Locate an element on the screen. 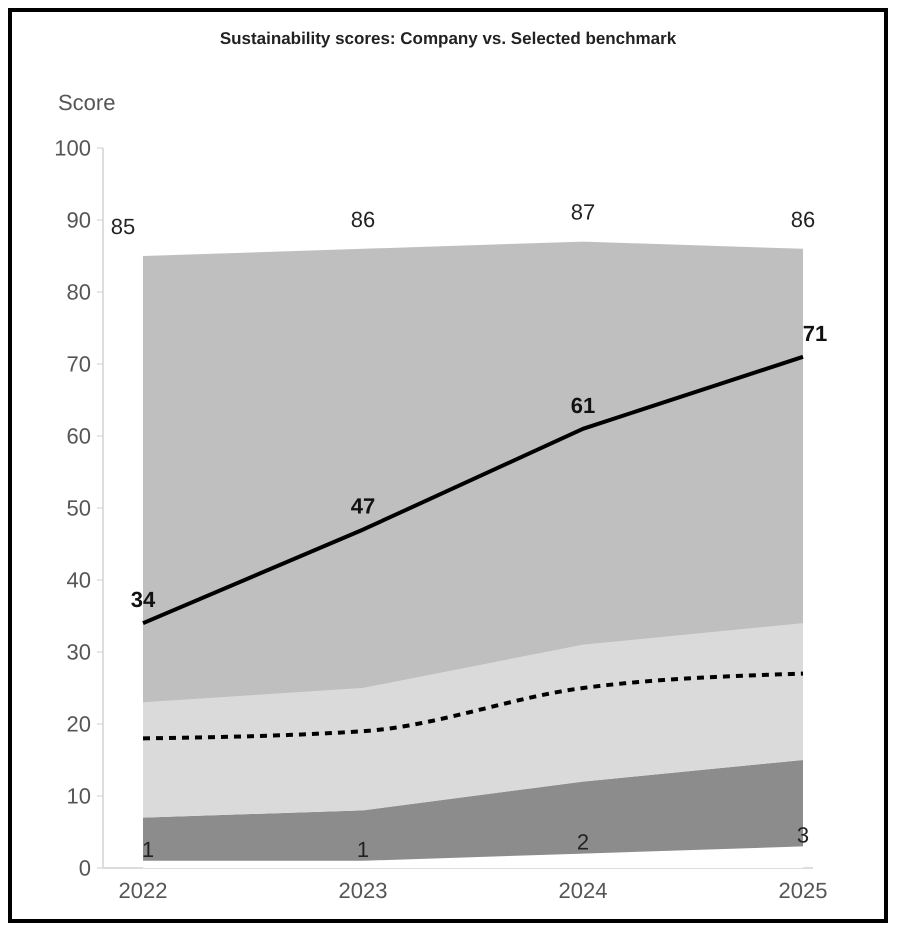 This screenshot has width=897, height=933. data-label: 47 is located at coordinates (363, 506).